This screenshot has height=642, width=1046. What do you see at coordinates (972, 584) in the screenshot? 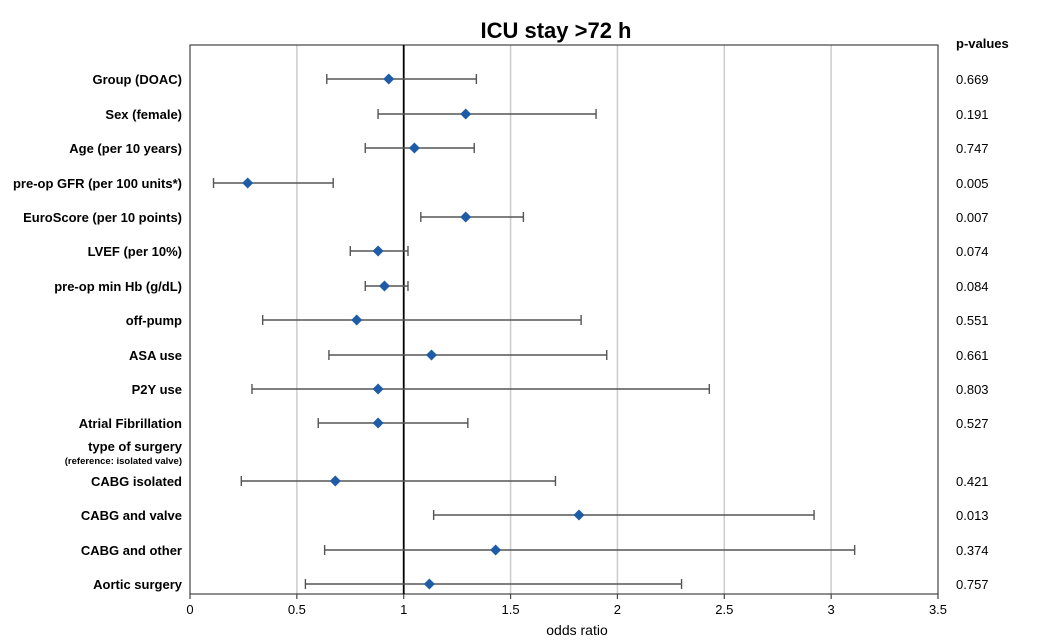
I see `p-value: 0.757` at bounding box center [972, 584].